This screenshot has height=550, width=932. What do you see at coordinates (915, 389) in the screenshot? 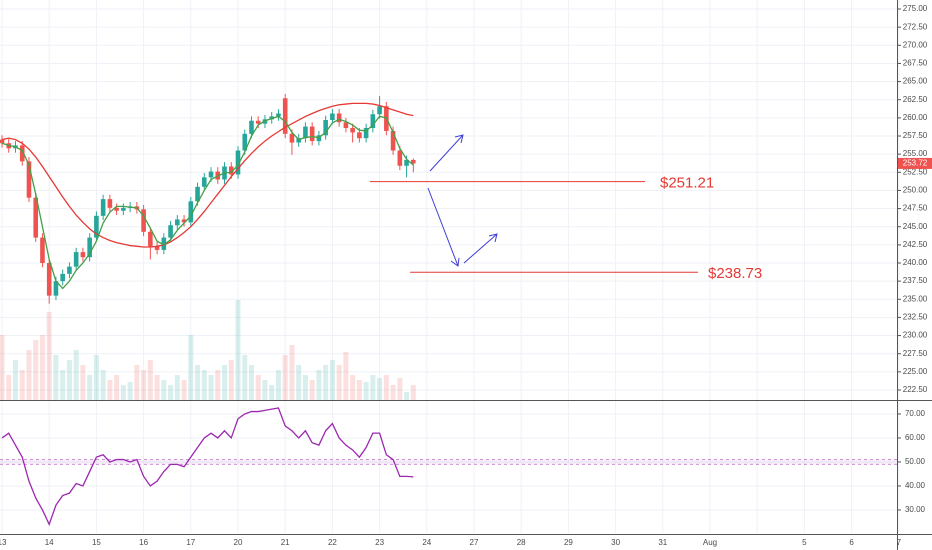
I see `y-tick-label: 222.50` at bounding box center [915, 389].